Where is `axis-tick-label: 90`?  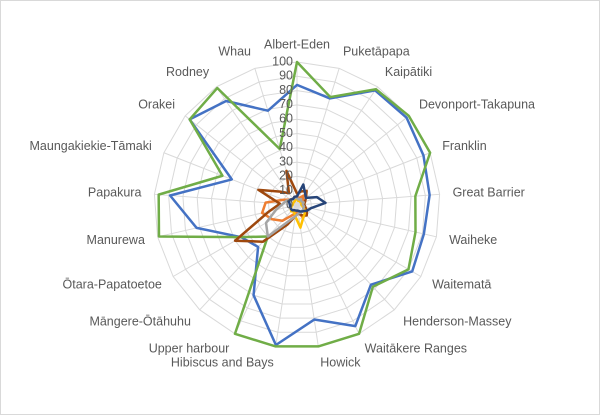
axis-tick-label: 90 is located at coordinates (286, 76).